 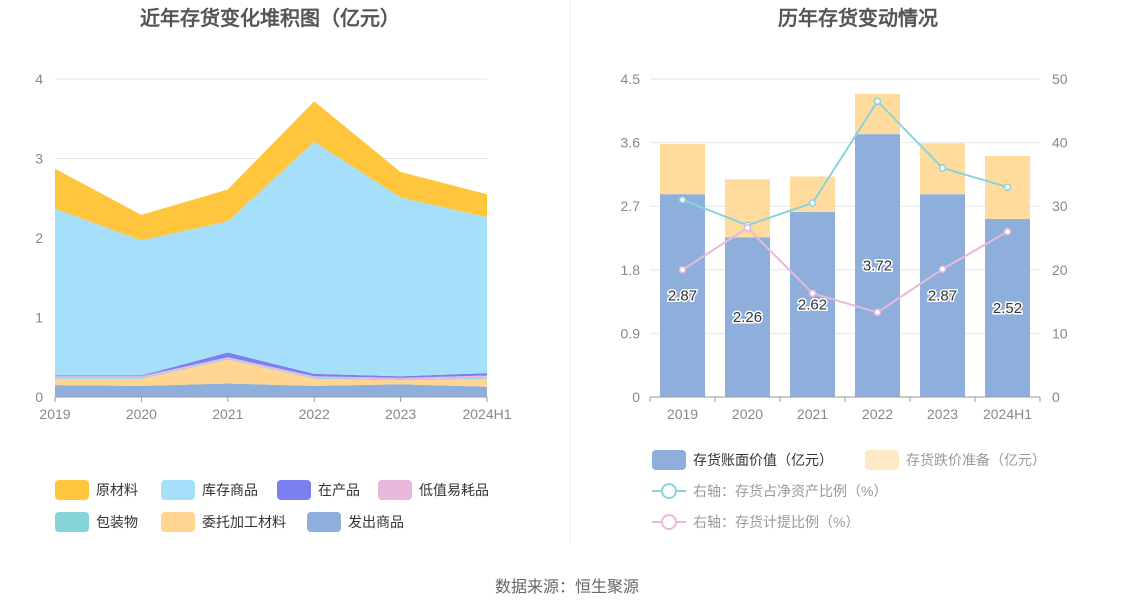 What do you see at coordinates (812, 414) in the screenshot?
I see `right-x-tick-label: 2021` at bounding box center [812, 414].